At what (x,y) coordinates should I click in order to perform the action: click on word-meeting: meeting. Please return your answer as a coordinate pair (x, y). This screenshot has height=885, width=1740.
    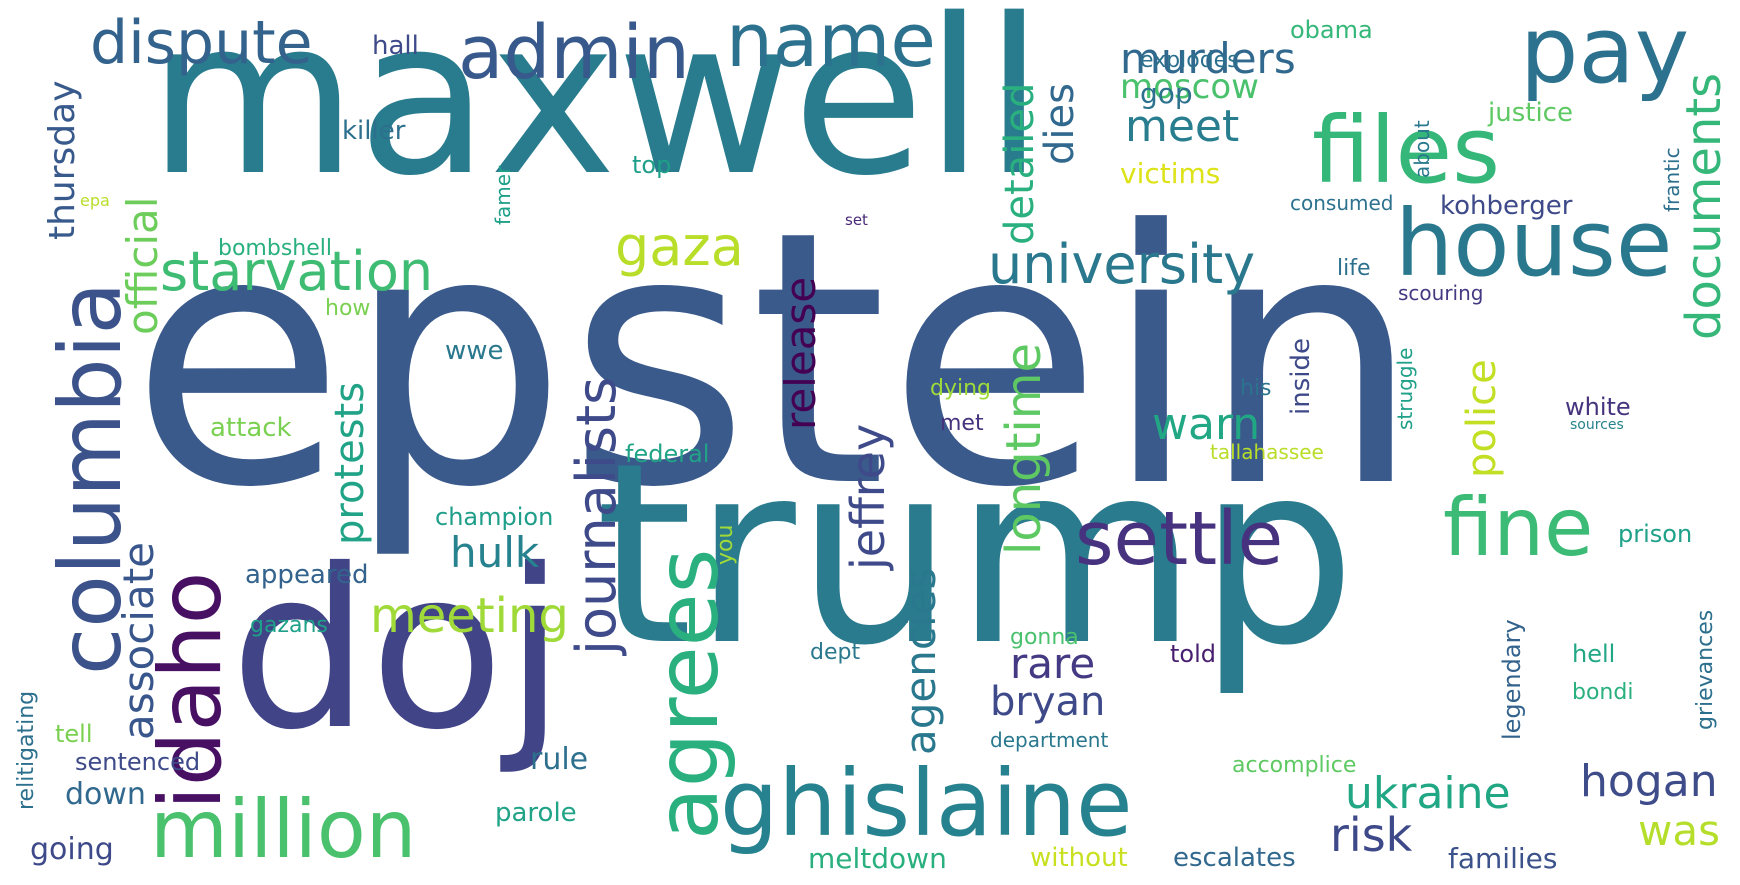
    Looking at the image, I should click on (469, 616).